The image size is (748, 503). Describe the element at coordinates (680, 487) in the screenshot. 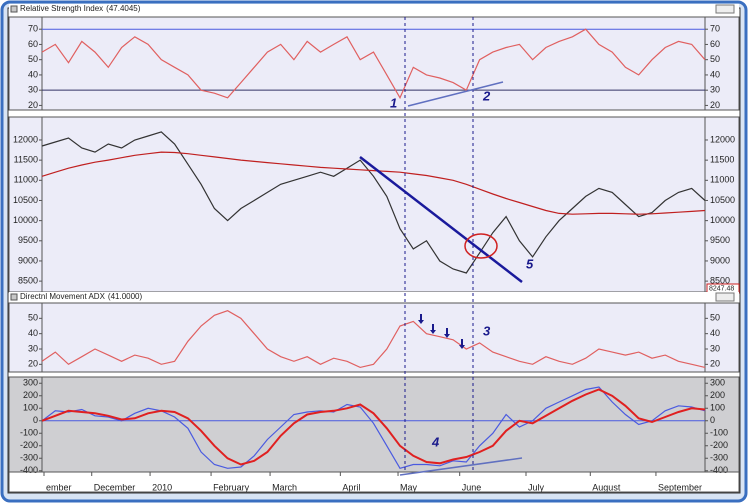

I see `x-tick-label: September` at that location.